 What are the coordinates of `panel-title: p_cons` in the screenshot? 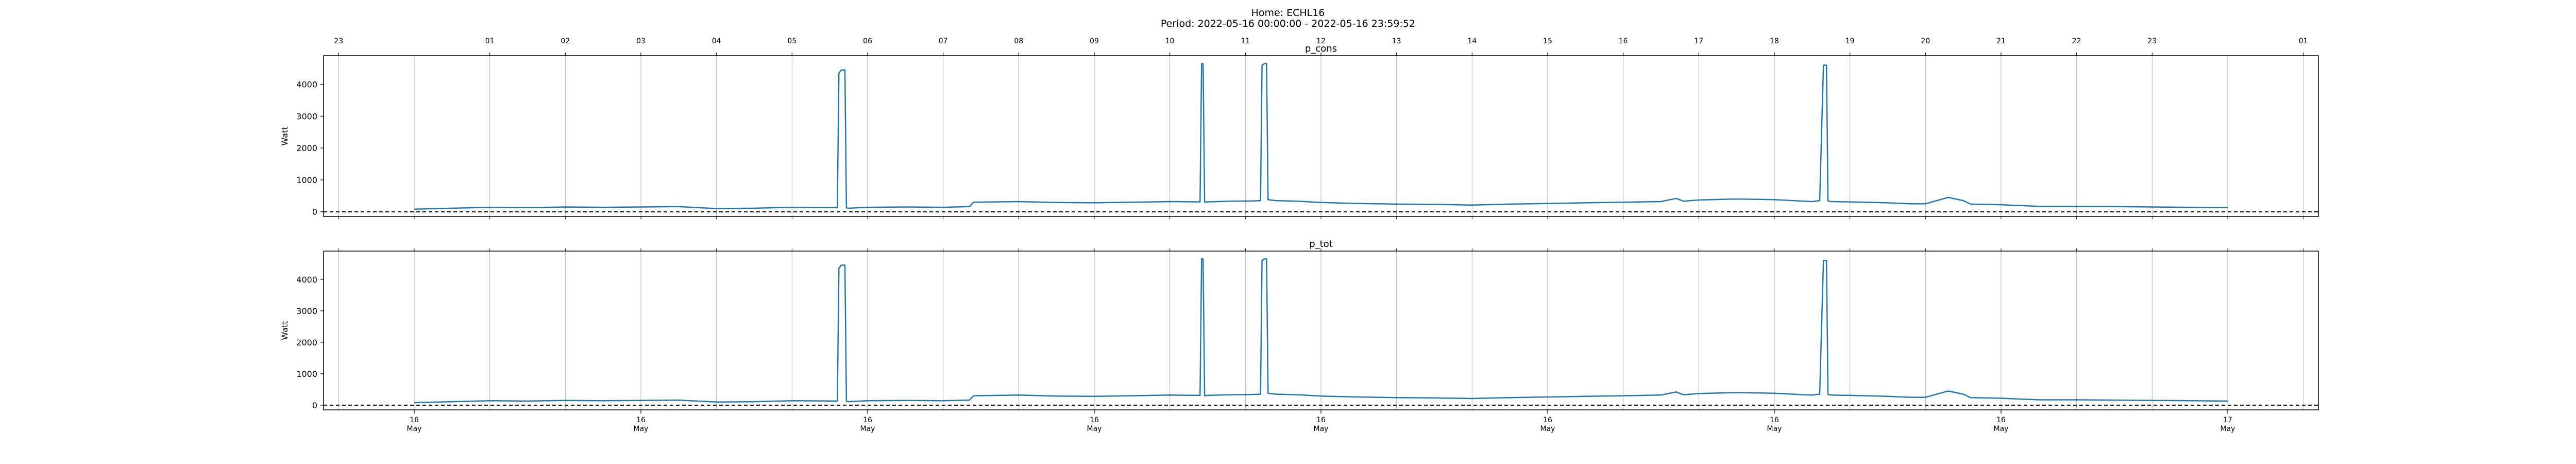 It's located at (1321, 48).